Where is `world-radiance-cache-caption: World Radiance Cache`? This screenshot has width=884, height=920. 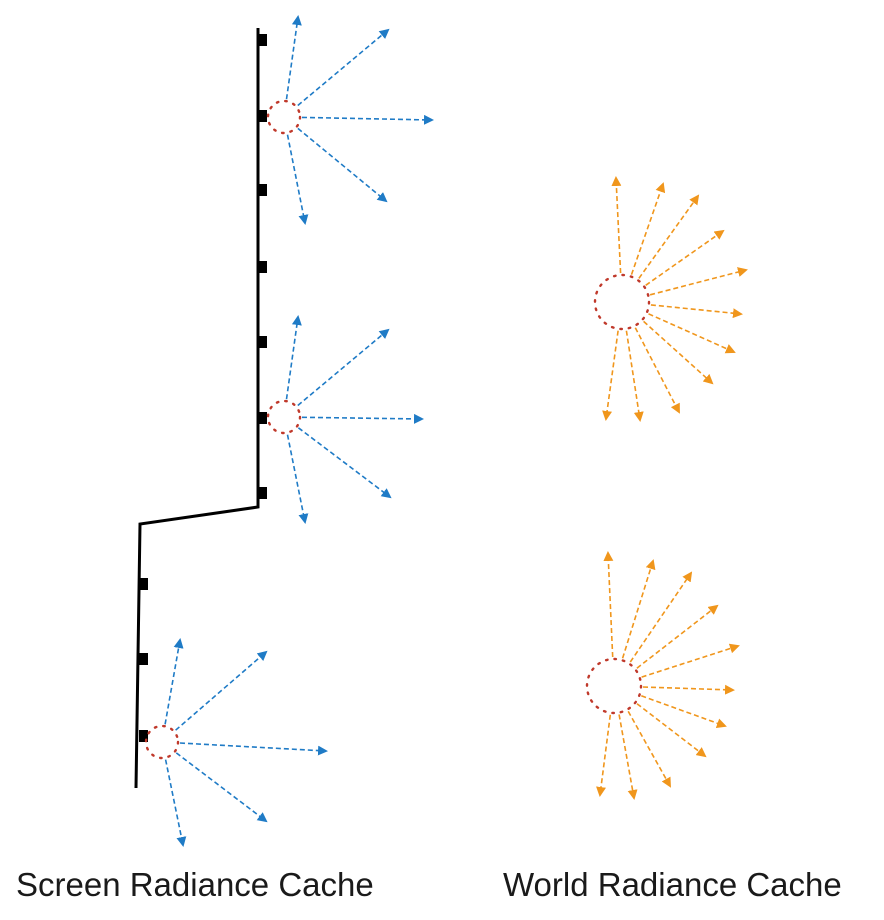
world-radiance-cache-caption: World Radiance Cache is located at coordinates (672, 884).